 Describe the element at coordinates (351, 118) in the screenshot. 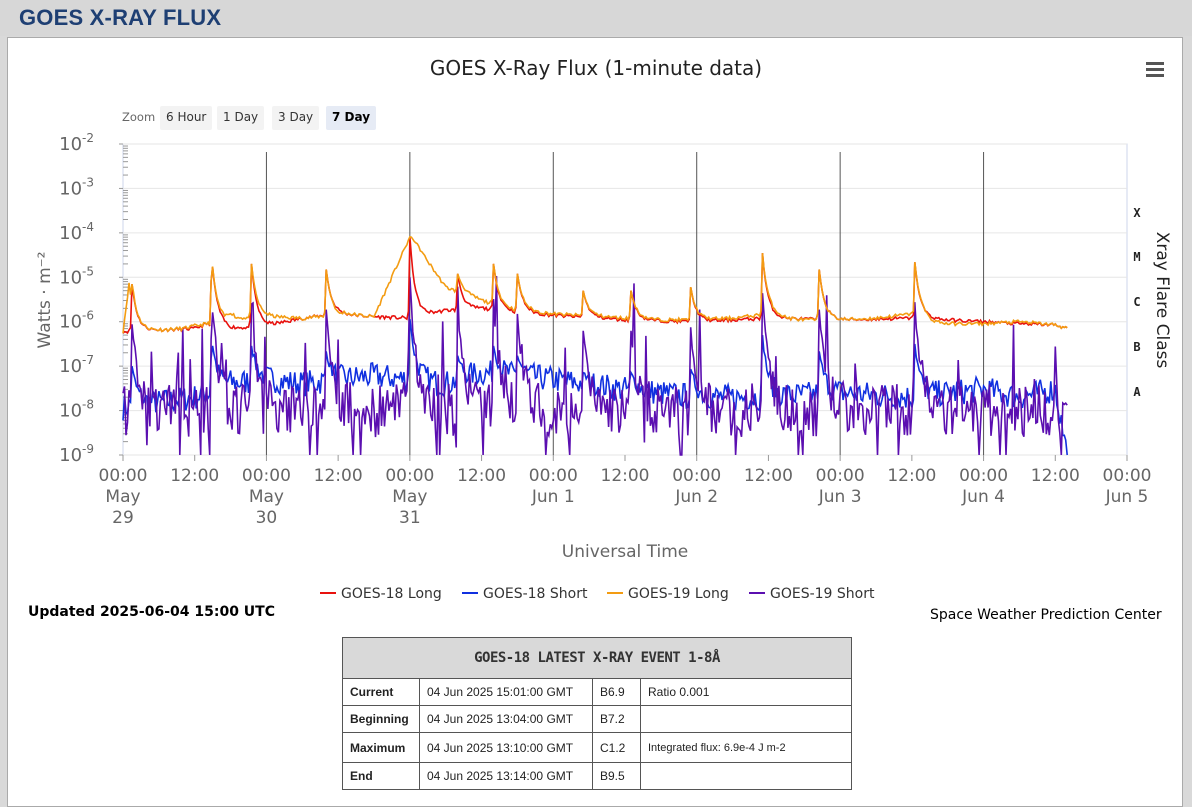

I see `zoom-7-day-button: 7 Day` at that location.